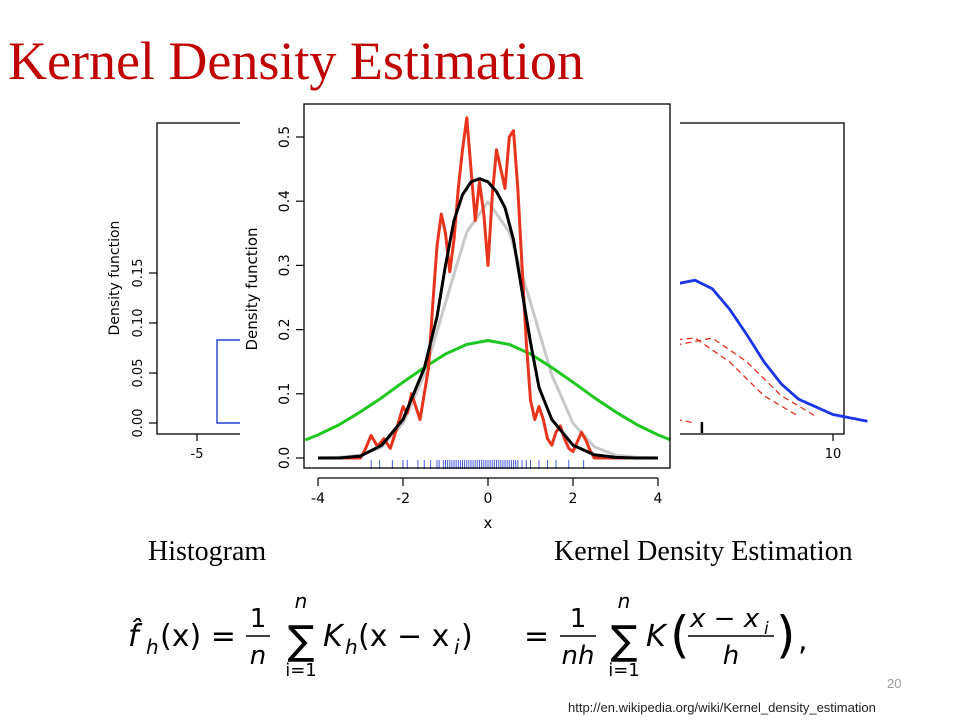 The image size is (960, 720). I want to click on histogram-axes: 0.00 0.05 0.10 0.15 -5, so click(167, 360).